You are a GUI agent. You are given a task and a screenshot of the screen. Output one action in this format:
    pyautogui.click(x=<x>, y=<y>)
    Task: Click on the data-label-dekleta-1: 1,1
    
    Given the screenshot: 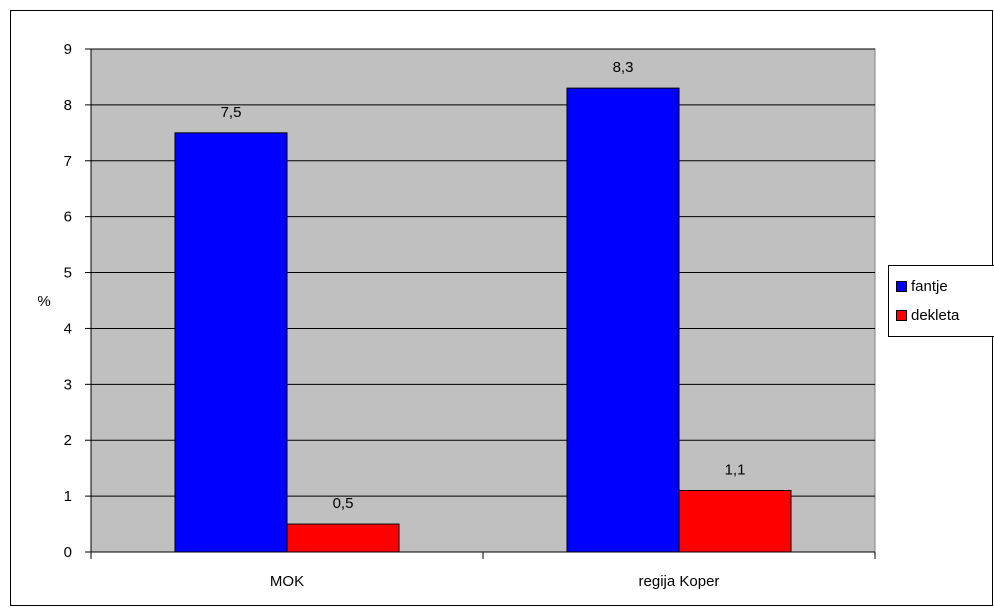 What is the action you would take?
    pyautogui.click(x=735, y=470)
    